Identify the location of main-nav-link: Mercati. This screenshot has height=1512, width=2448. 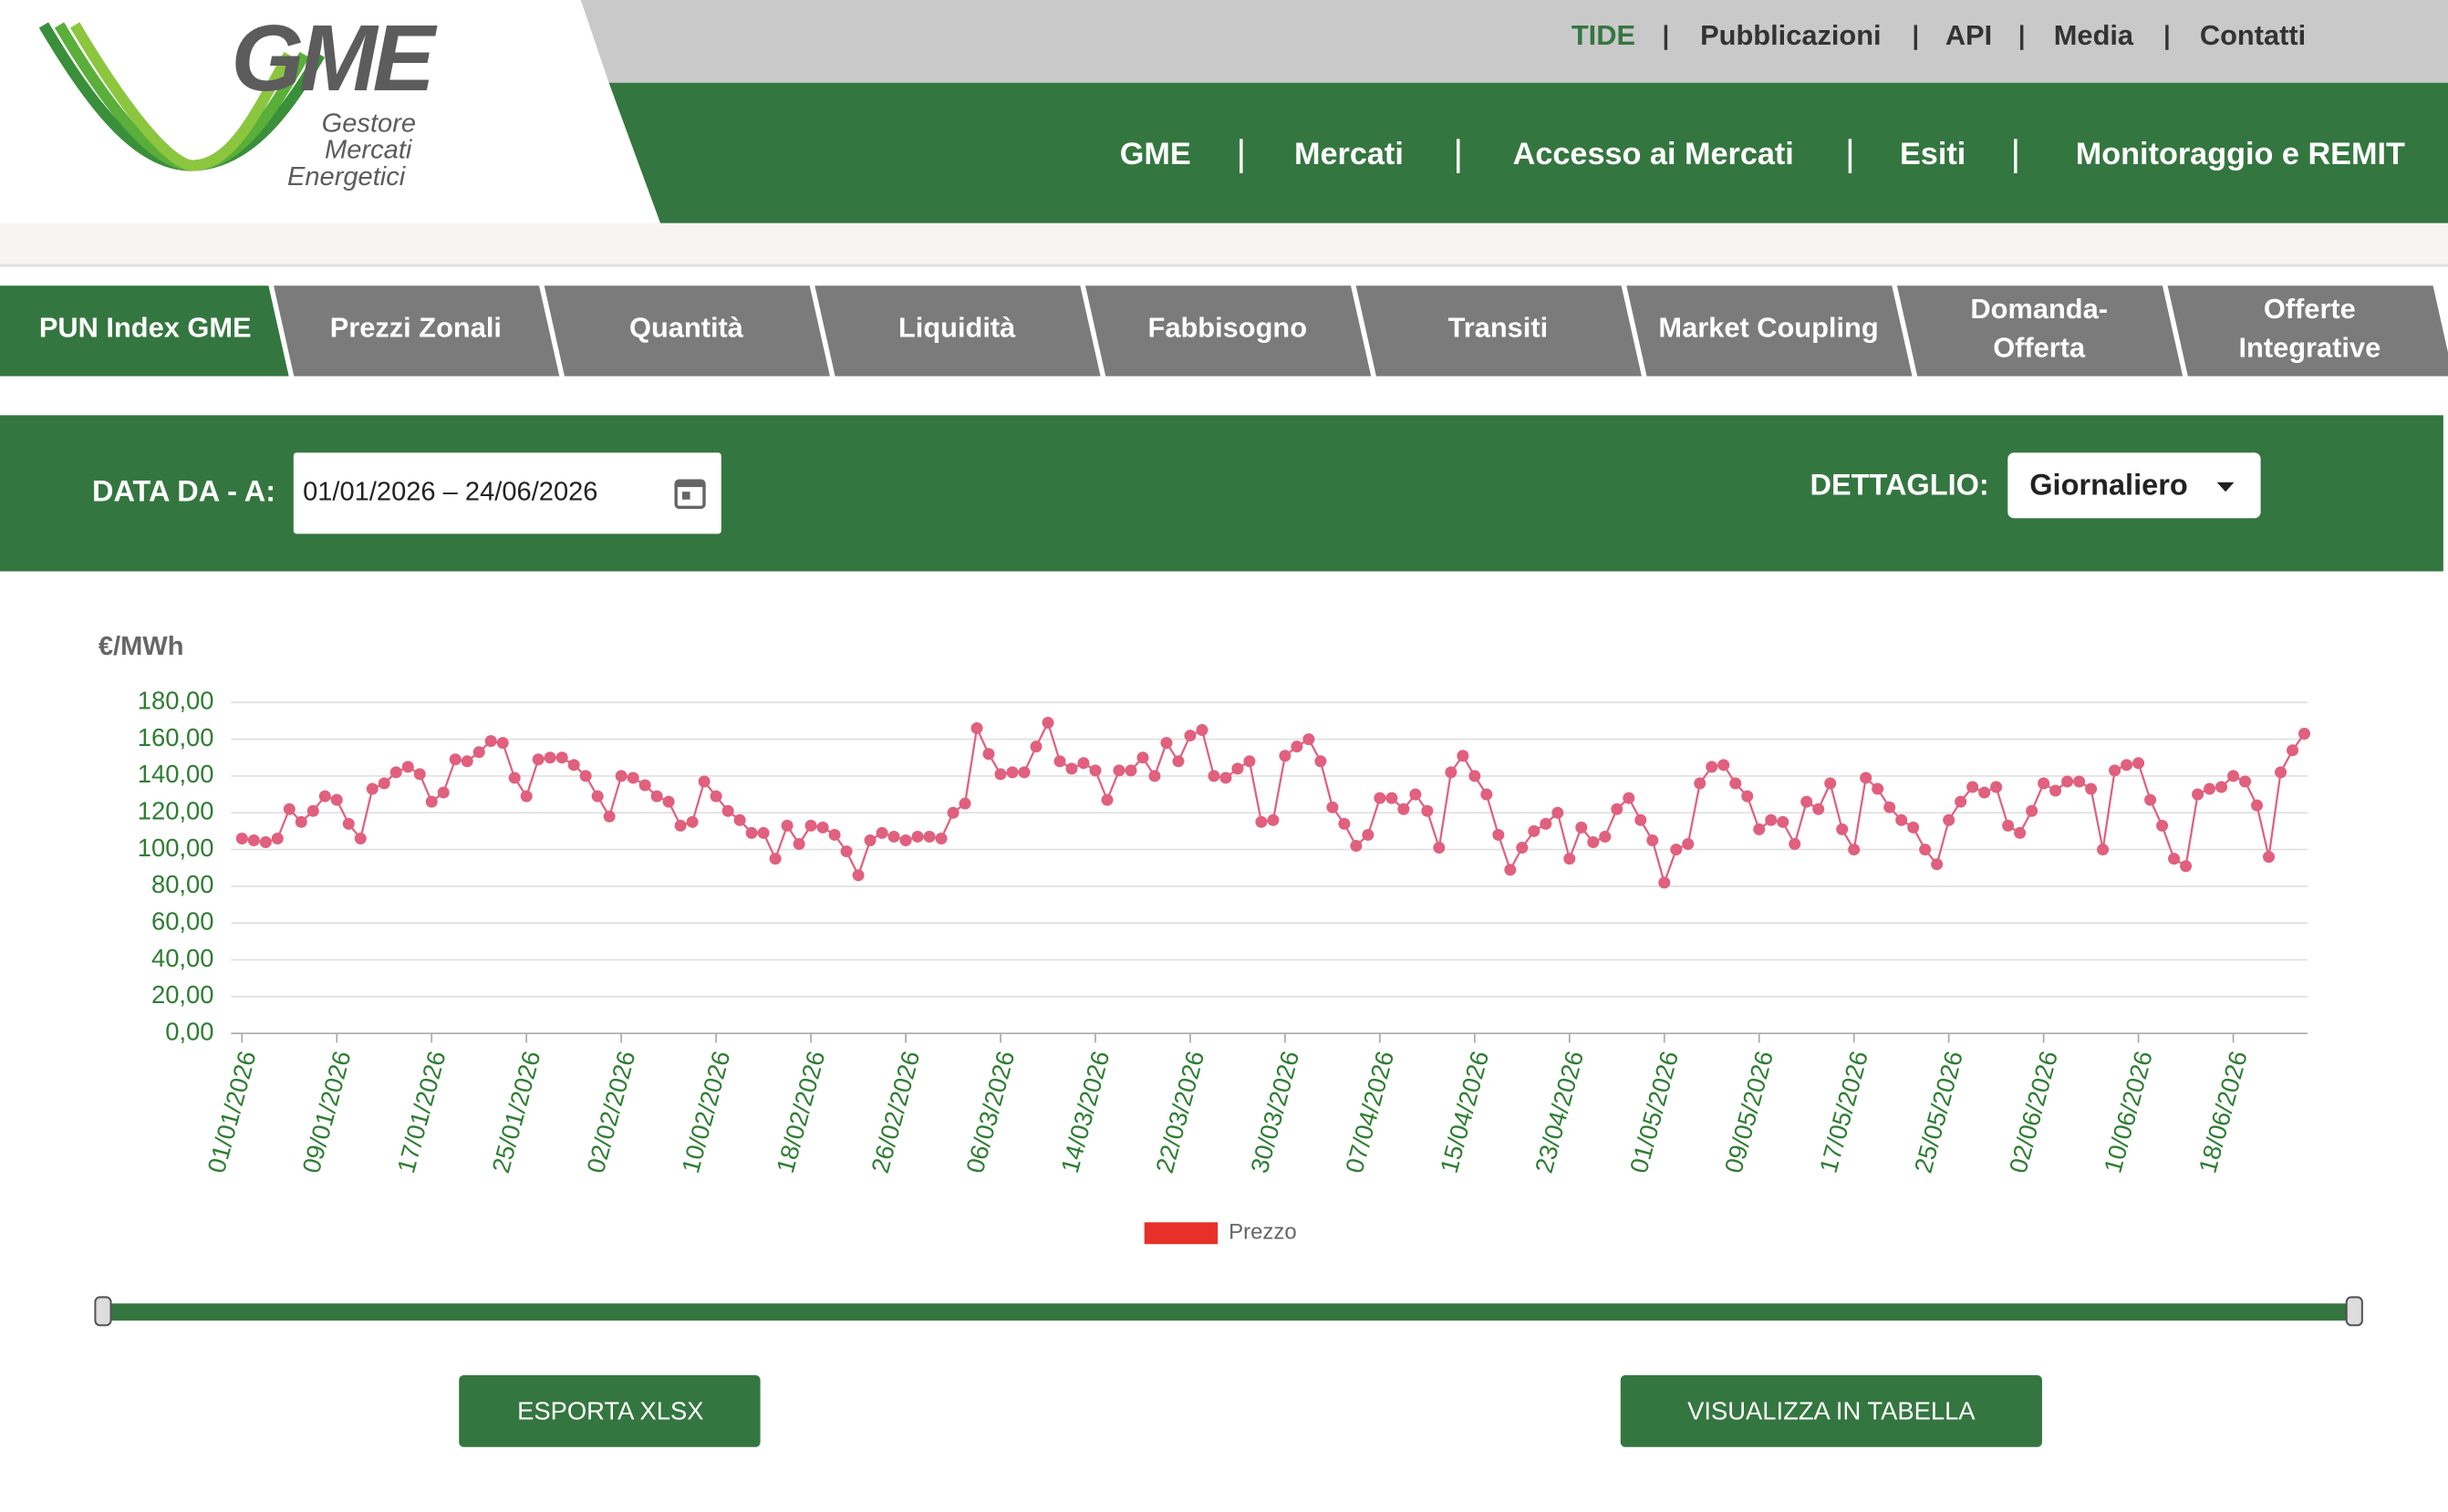
(1349, 154).